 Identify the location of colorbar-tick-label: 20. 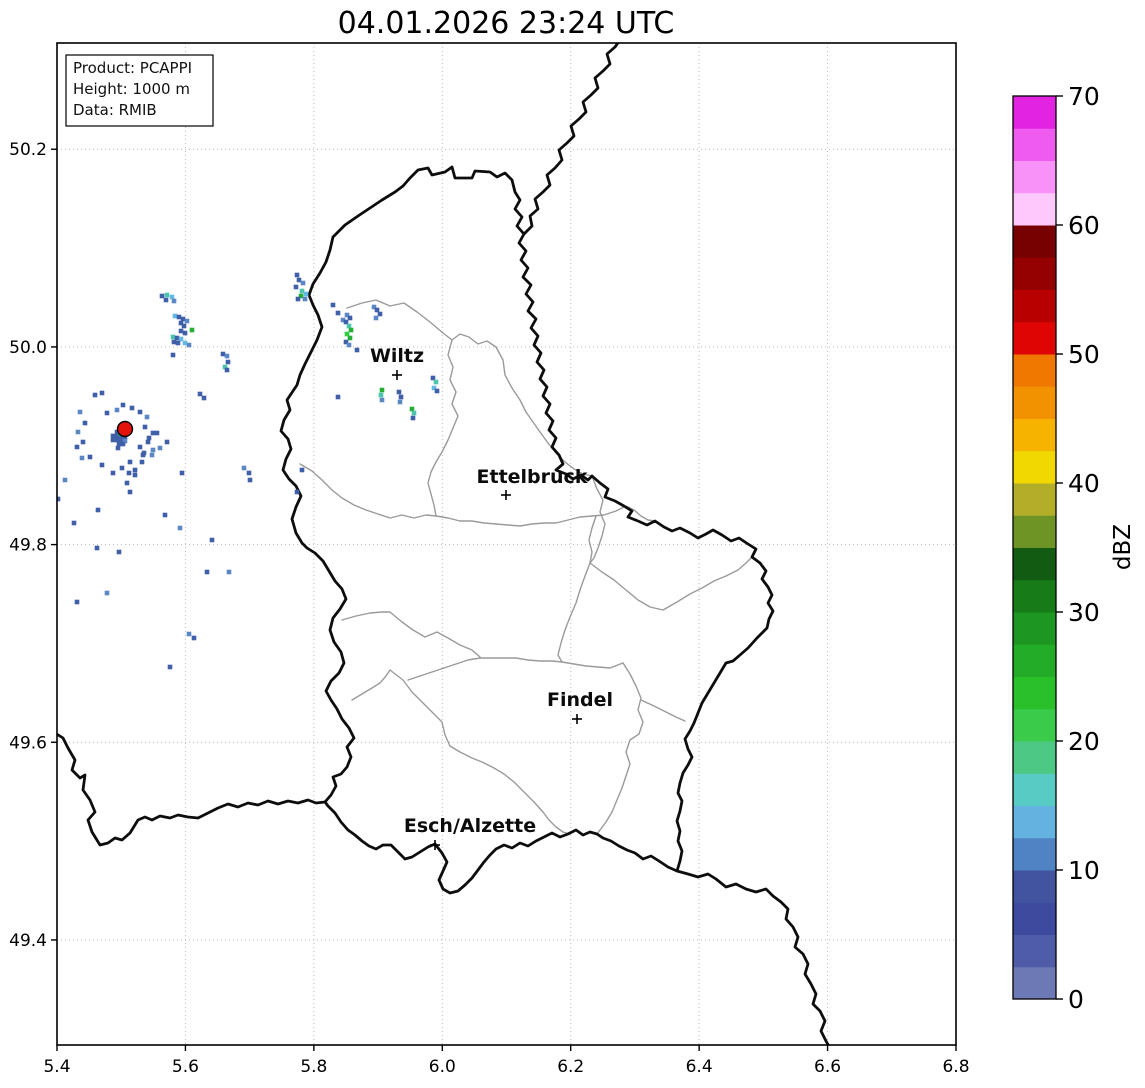
(1084, 741).